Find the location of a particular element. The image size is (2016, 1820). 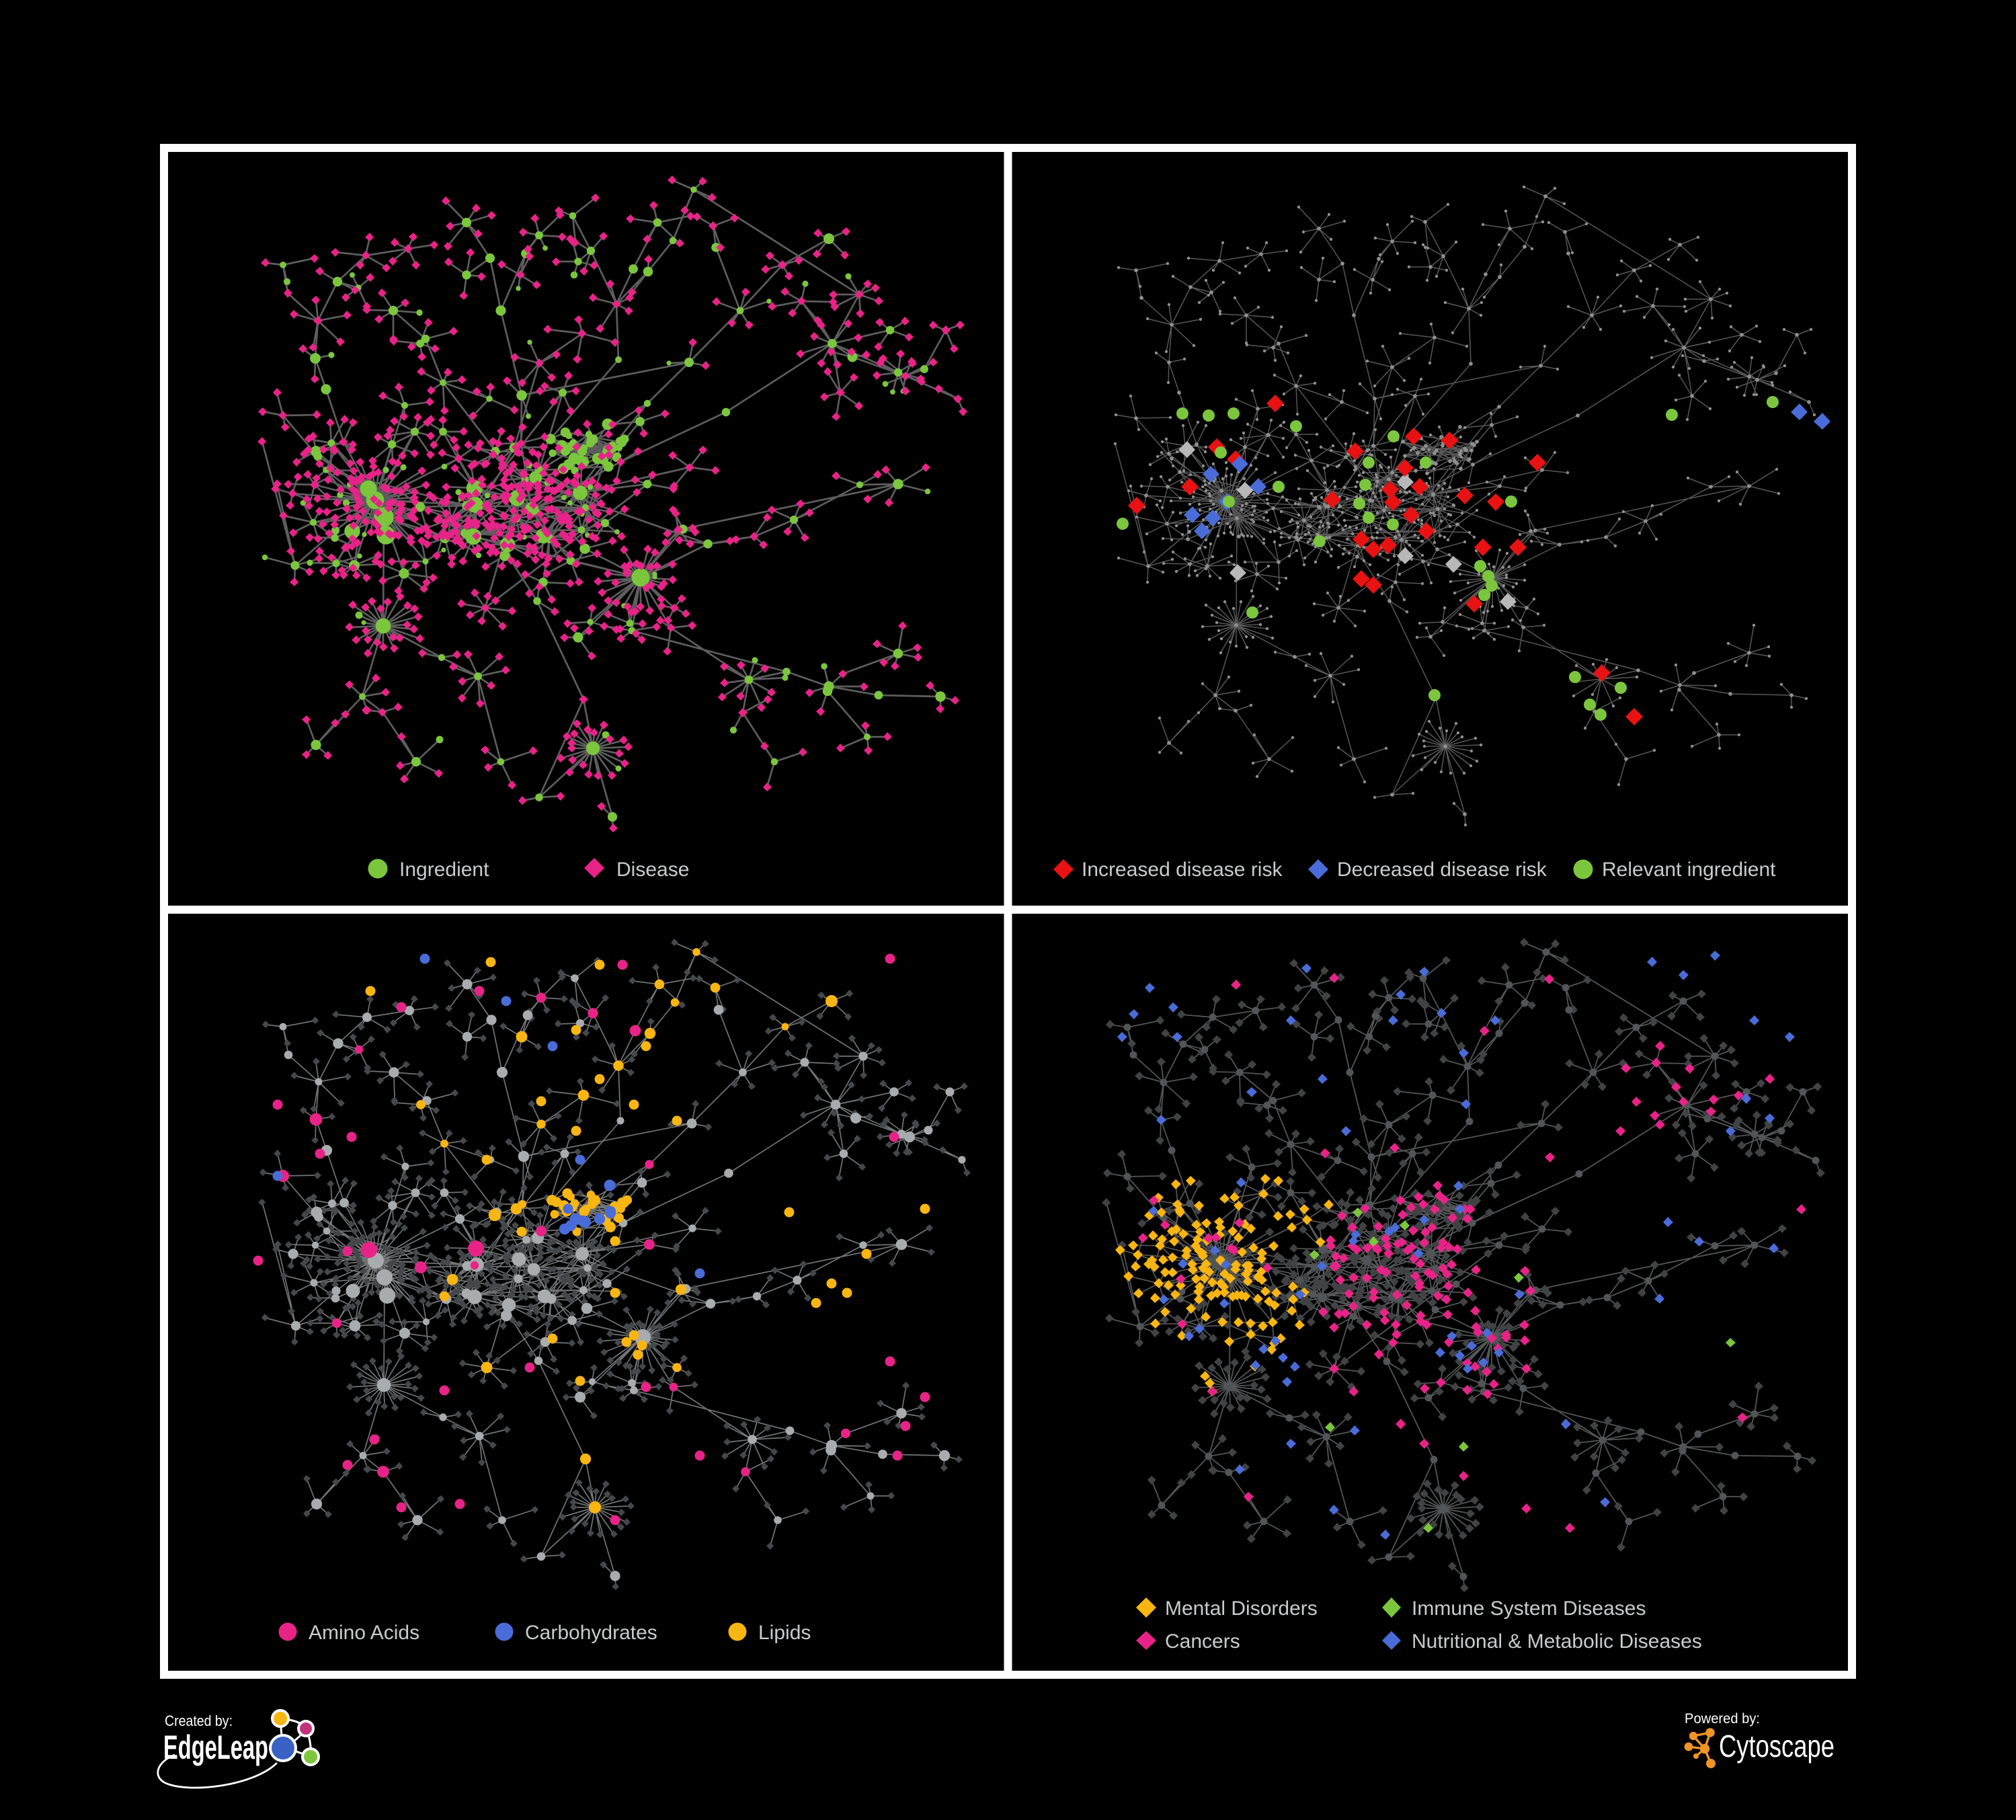

svg-text: Carbohydrates is located at coordinates (591, 1633).